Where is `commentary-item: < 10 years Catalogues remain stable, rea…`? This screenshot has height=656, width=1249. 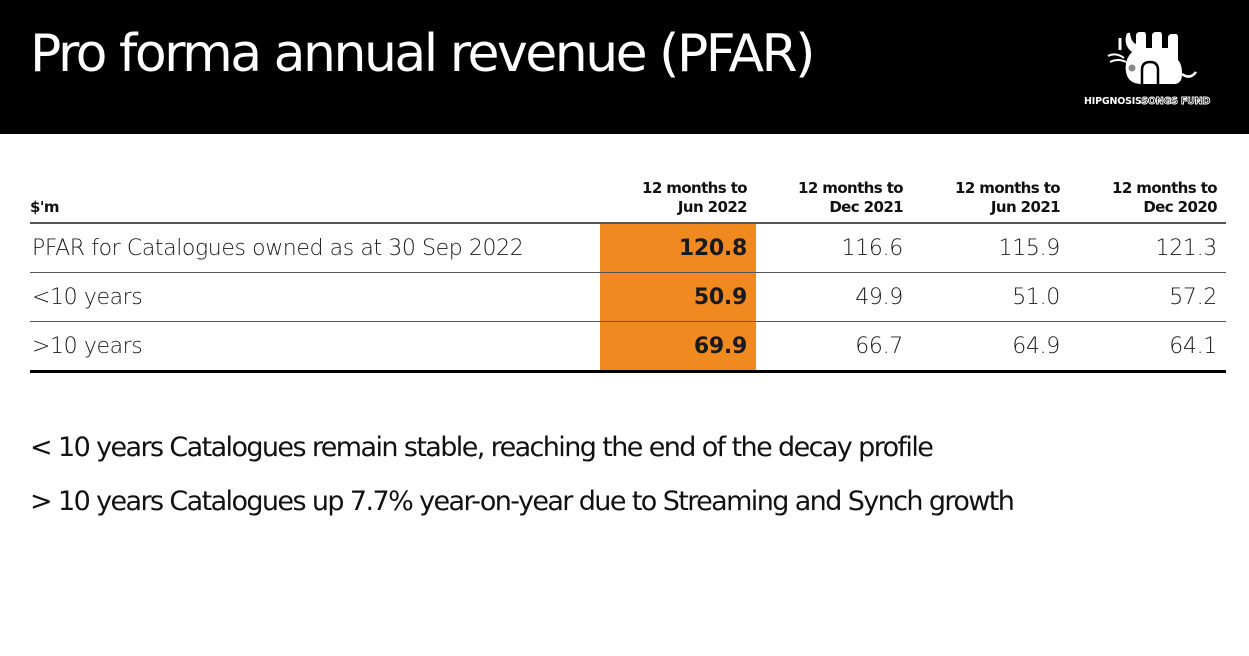 commentary-item: < 10 years Catalogues remain stable, rea… is located at coordinates (482, 447).